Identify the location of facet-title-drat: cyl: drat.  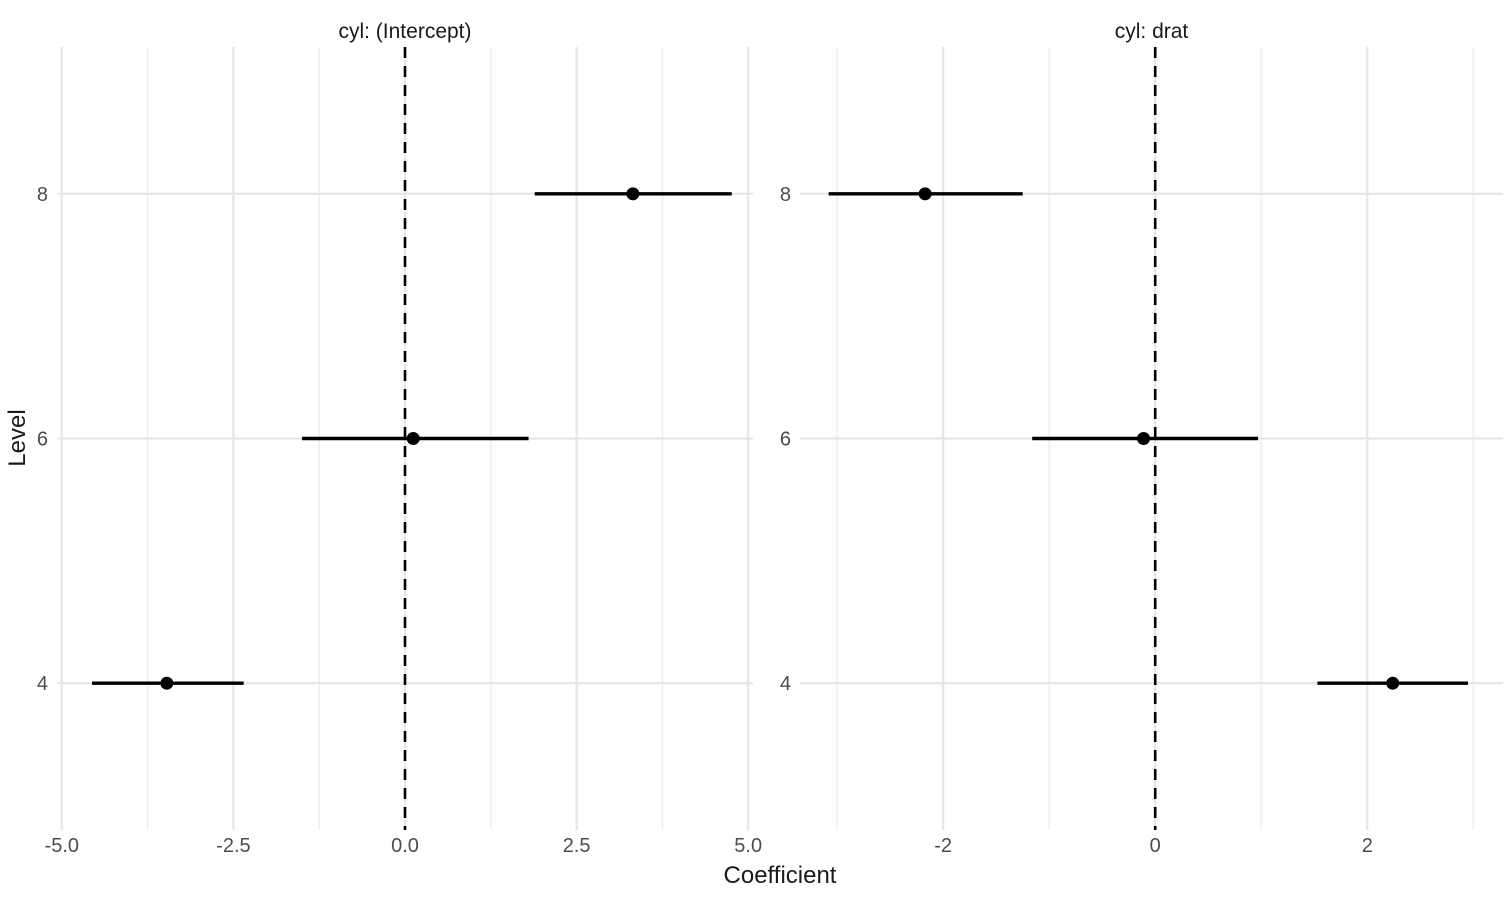
(1151, 31).